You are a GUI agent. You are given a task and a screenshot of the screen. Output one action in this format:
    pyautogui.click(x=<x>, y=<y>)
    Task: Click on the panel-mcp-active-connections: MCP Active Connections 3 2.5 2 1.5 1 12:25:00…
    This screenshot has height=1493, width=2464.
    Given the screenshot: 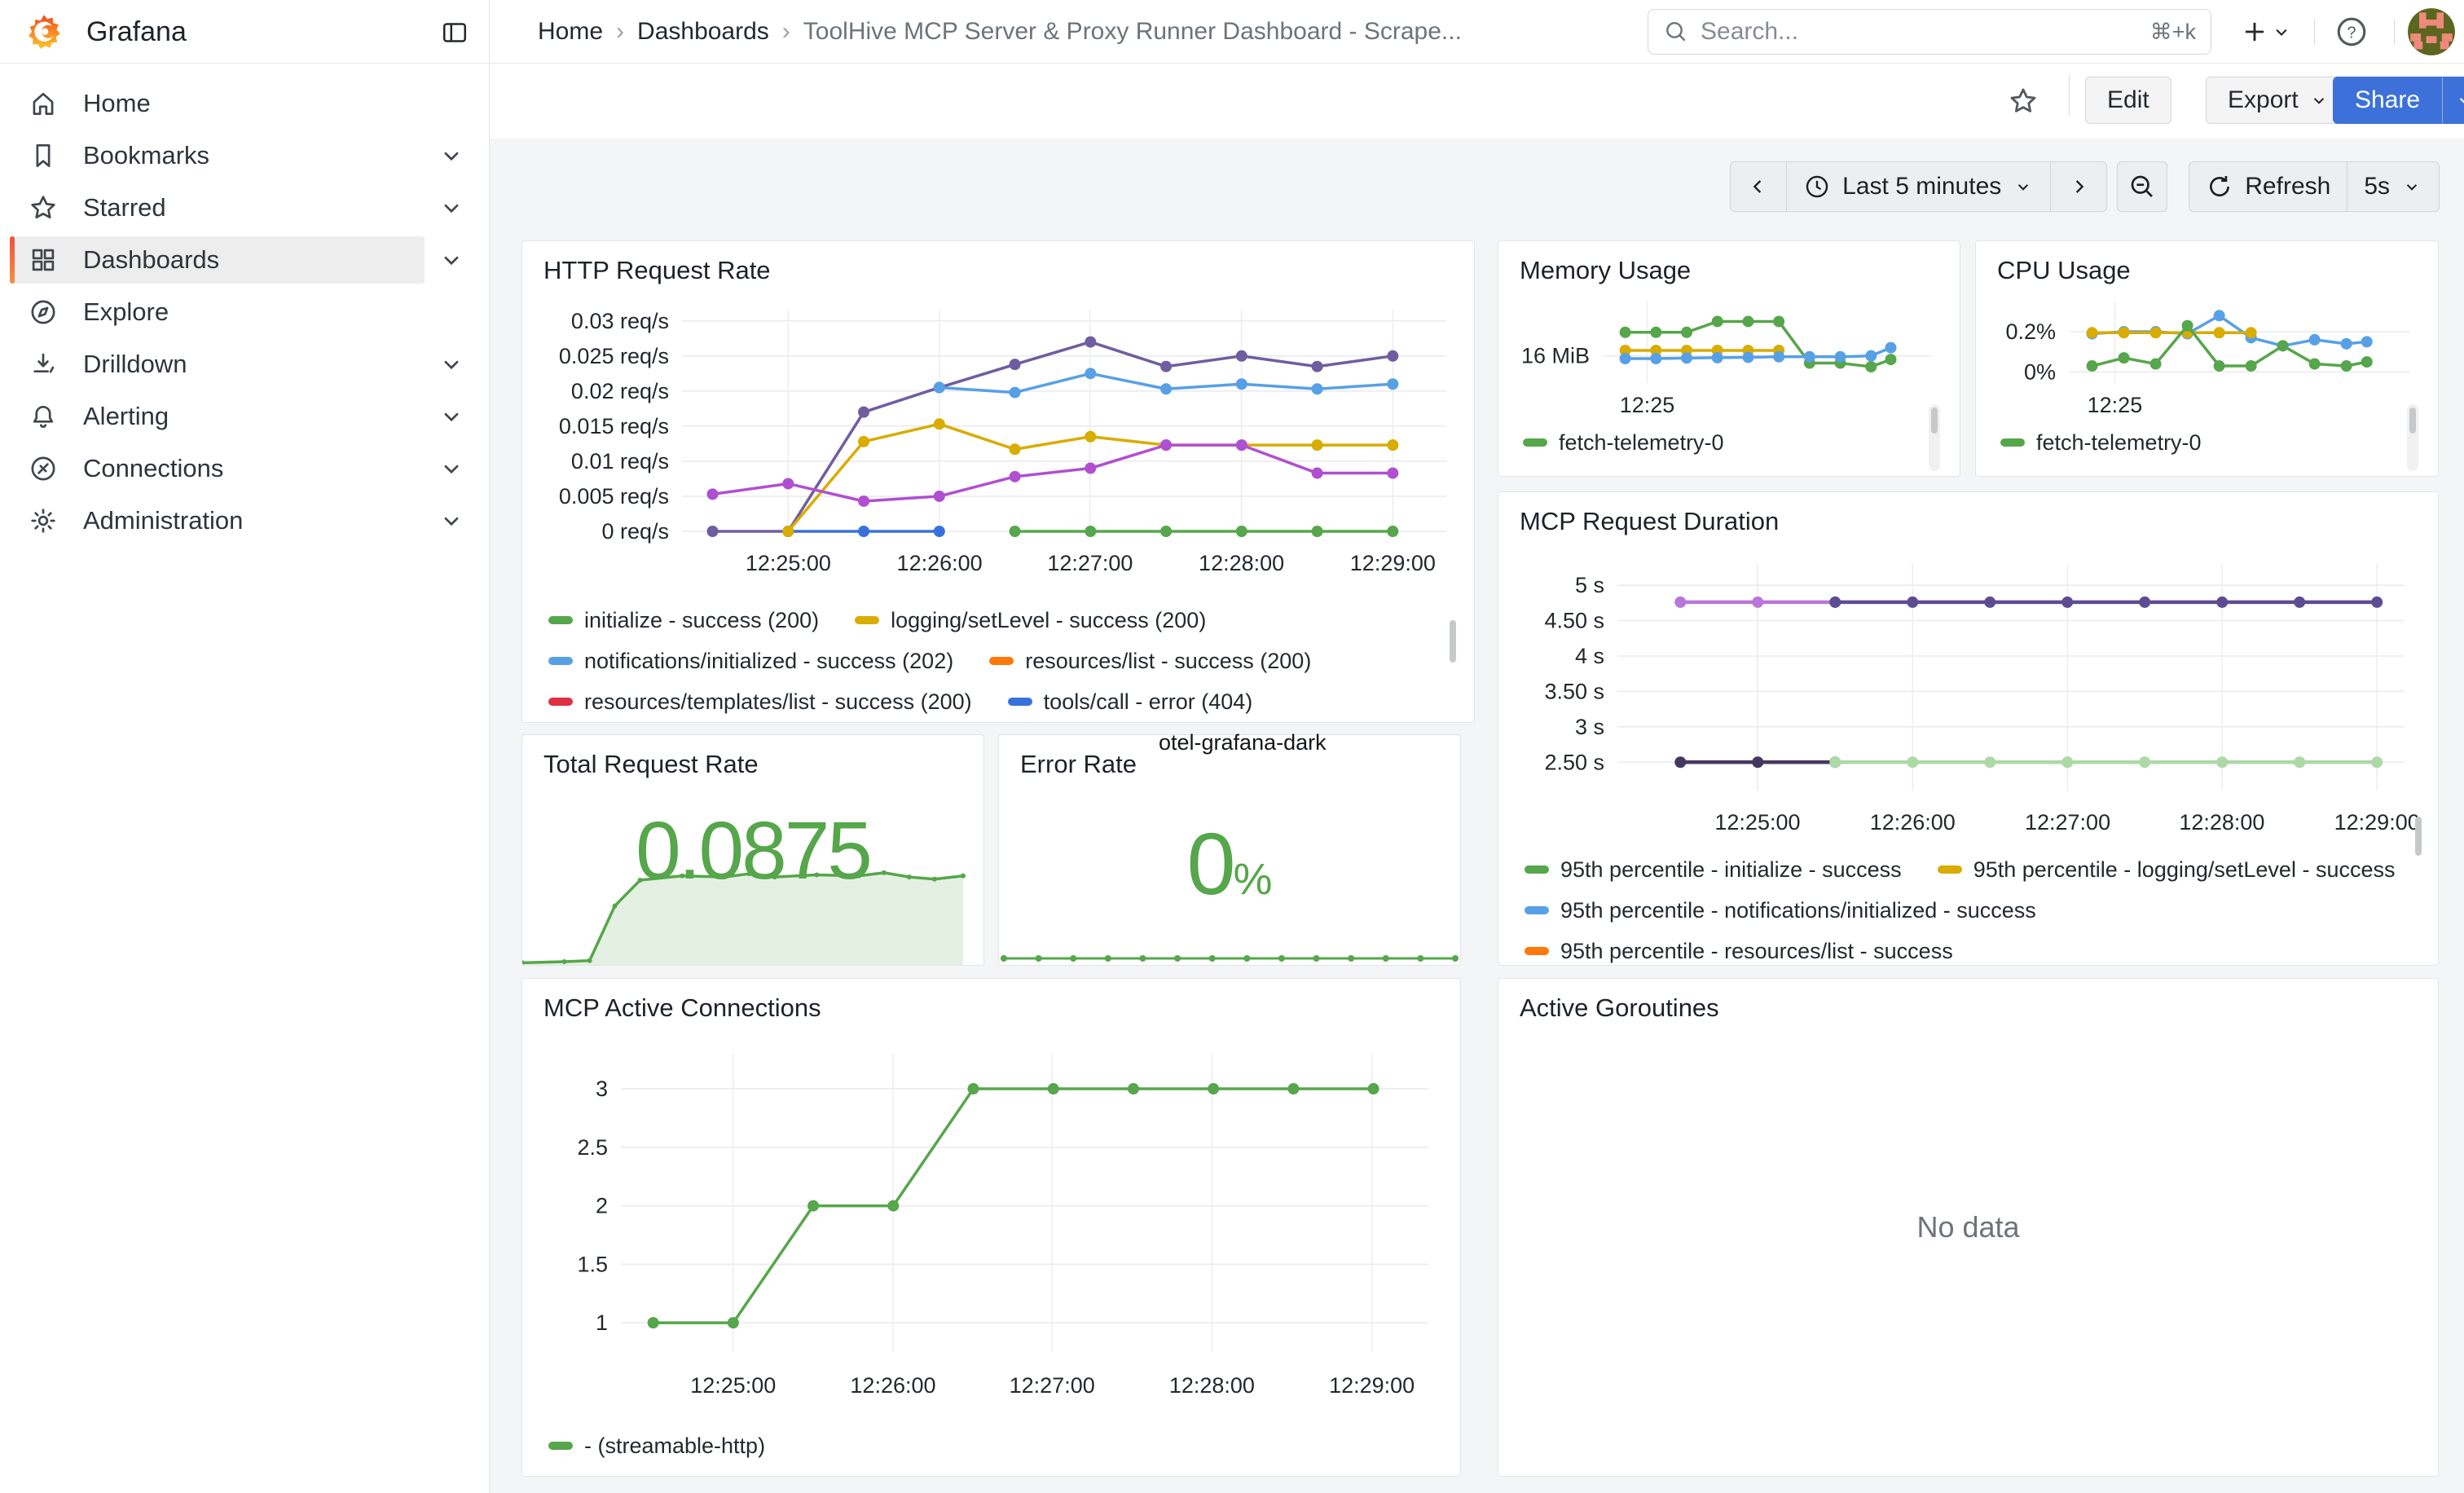 What is the action you would take?
    pyautogui.click(x=991, y=1227)
    